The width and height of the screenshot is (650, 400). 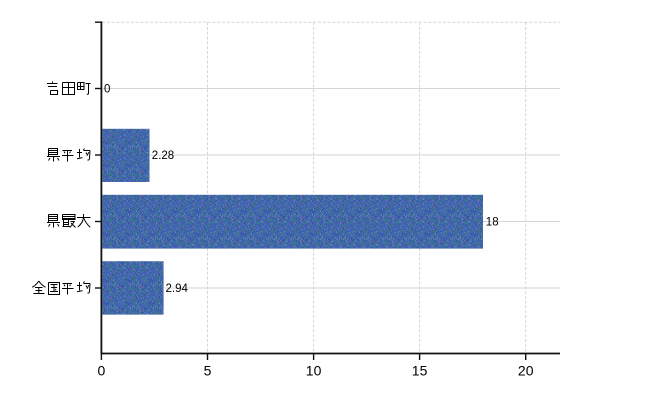 I want to click on svg-text: 18, so click(x=492, y=223).